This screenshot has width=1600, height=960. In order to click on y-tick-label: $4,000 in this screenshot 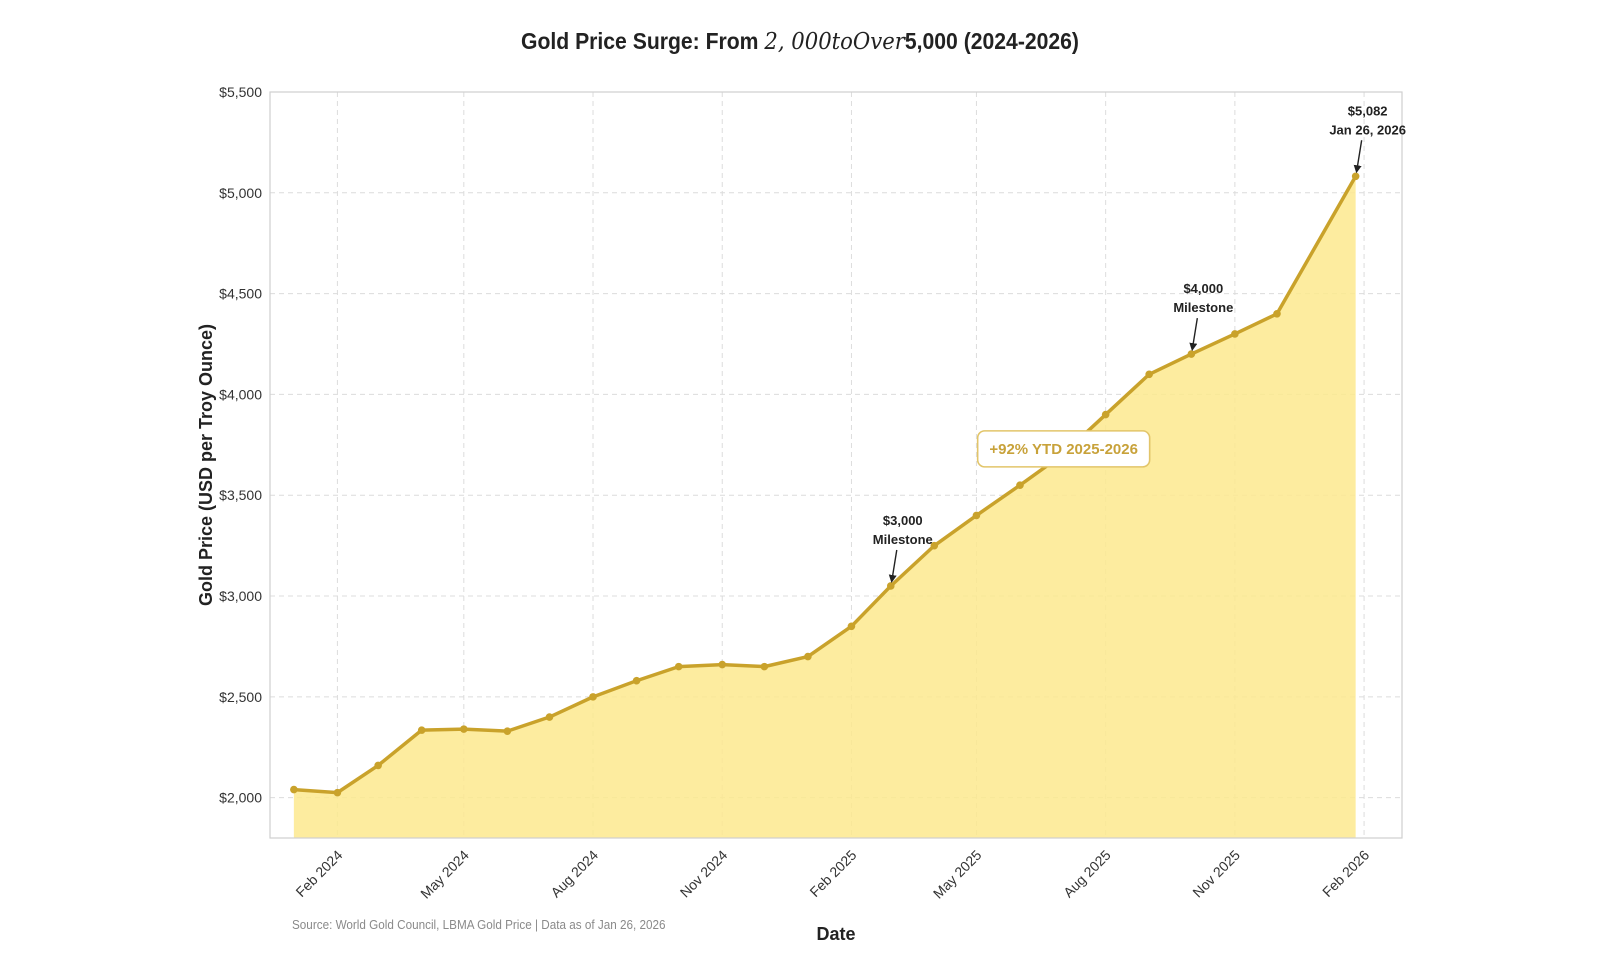, I will do `click(240, 394)`.